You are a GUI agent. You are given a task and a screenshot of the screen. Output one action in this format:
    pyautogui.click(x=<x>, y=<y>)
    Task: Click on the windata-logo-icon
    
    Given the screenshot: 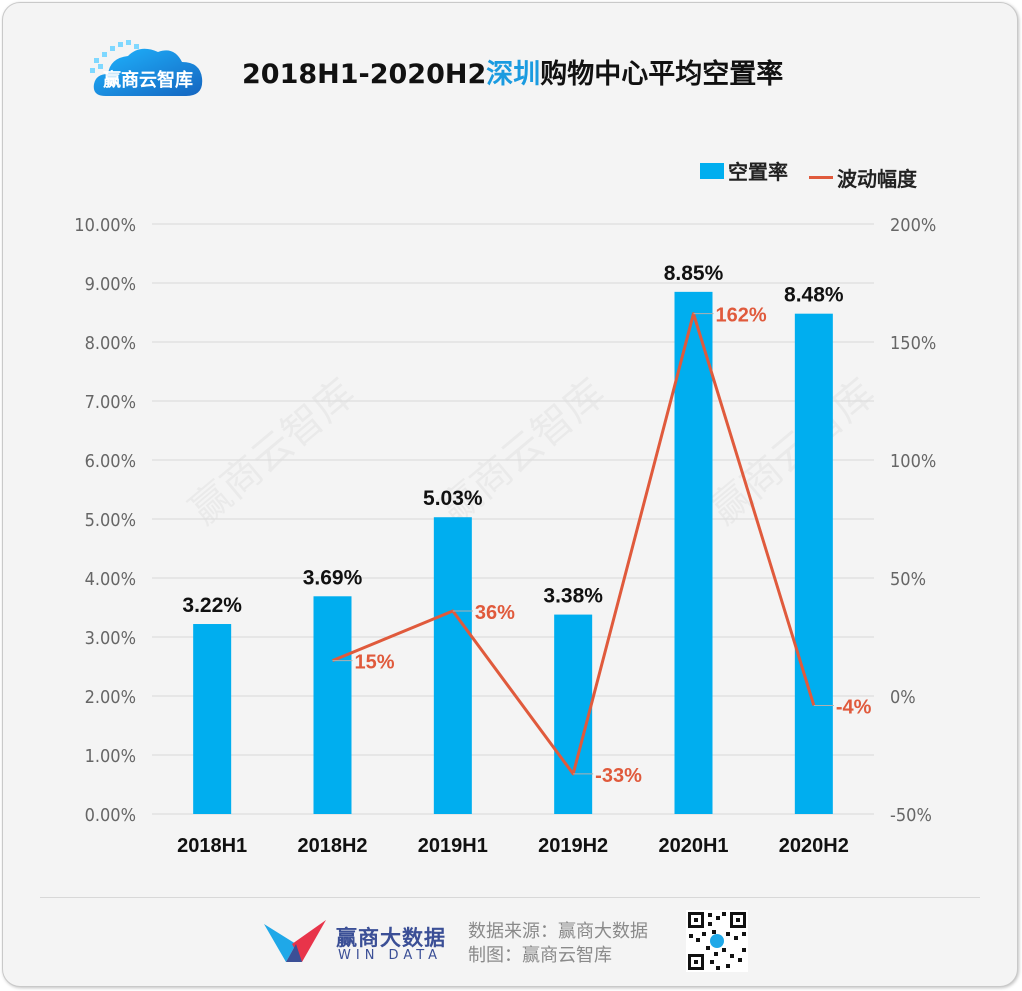 What is the action you would take?
    pyautogui.click(x=295, y=941)
    